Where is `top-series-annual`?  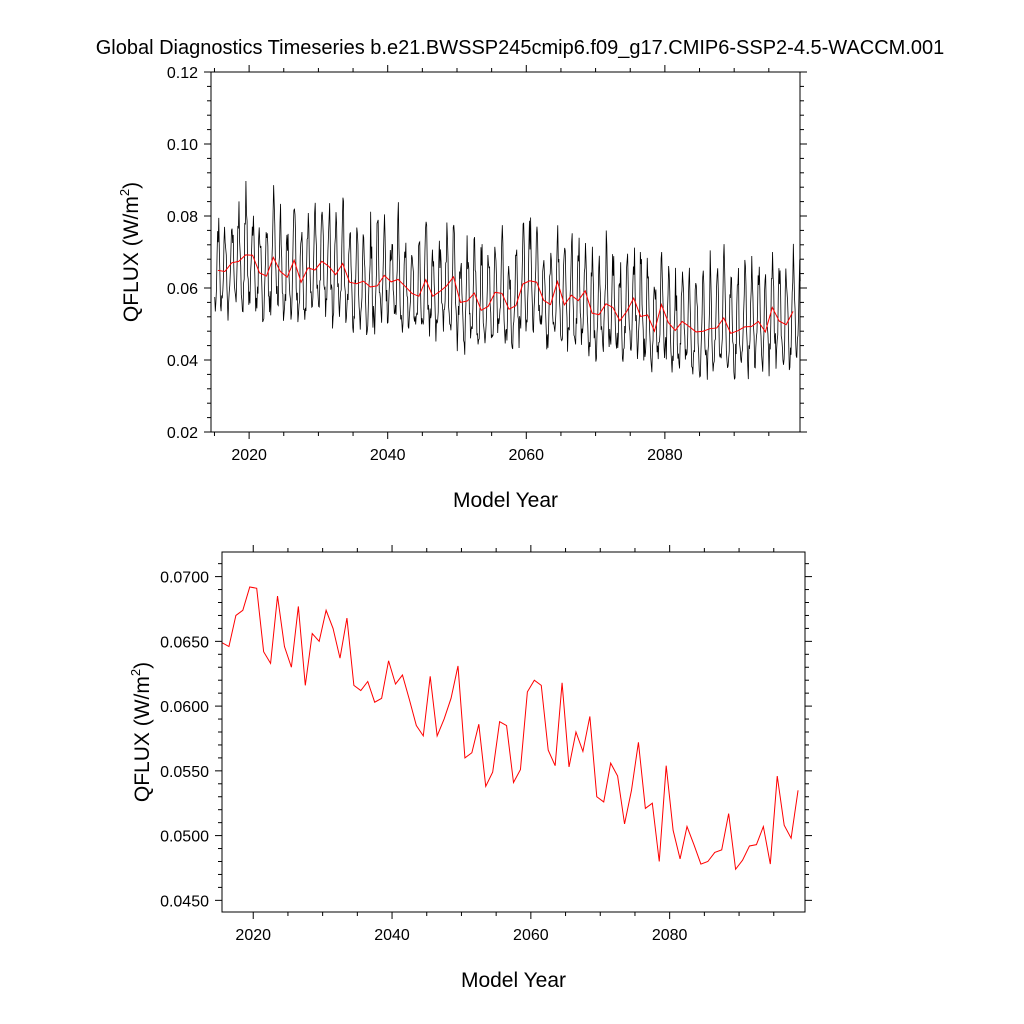
top-series-annual is located at coordinates (505, 294).